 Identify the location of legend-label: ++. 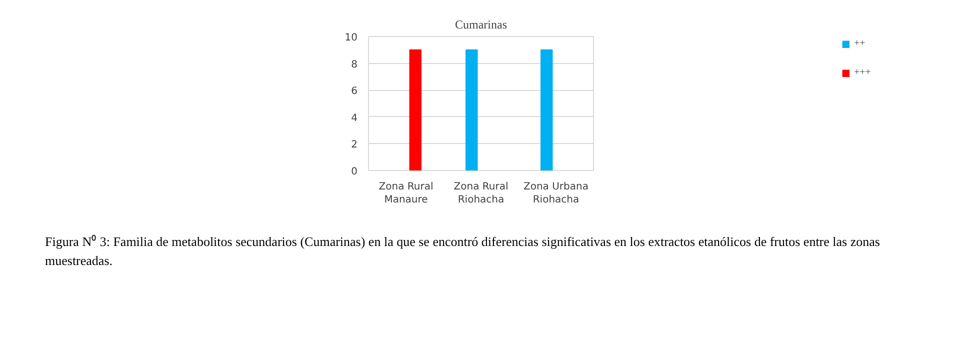
(860, 43).